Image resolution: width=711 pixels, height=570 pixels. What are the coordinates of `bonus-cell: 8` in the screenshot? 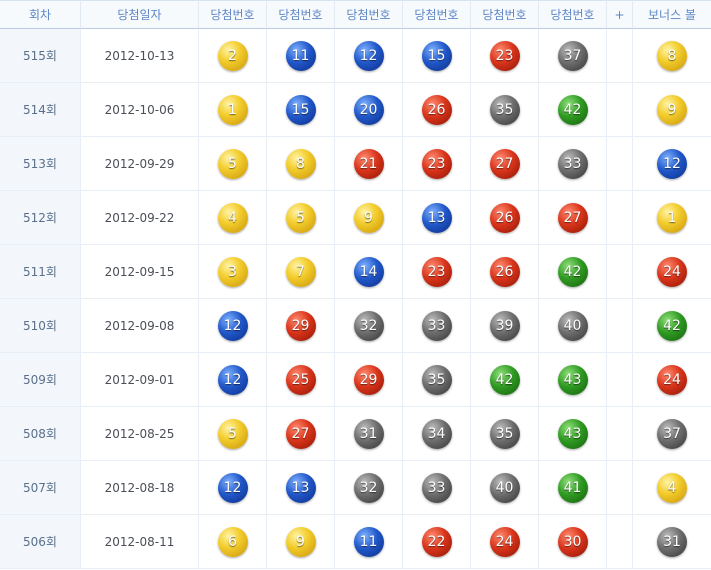 It's located at (671, 56).